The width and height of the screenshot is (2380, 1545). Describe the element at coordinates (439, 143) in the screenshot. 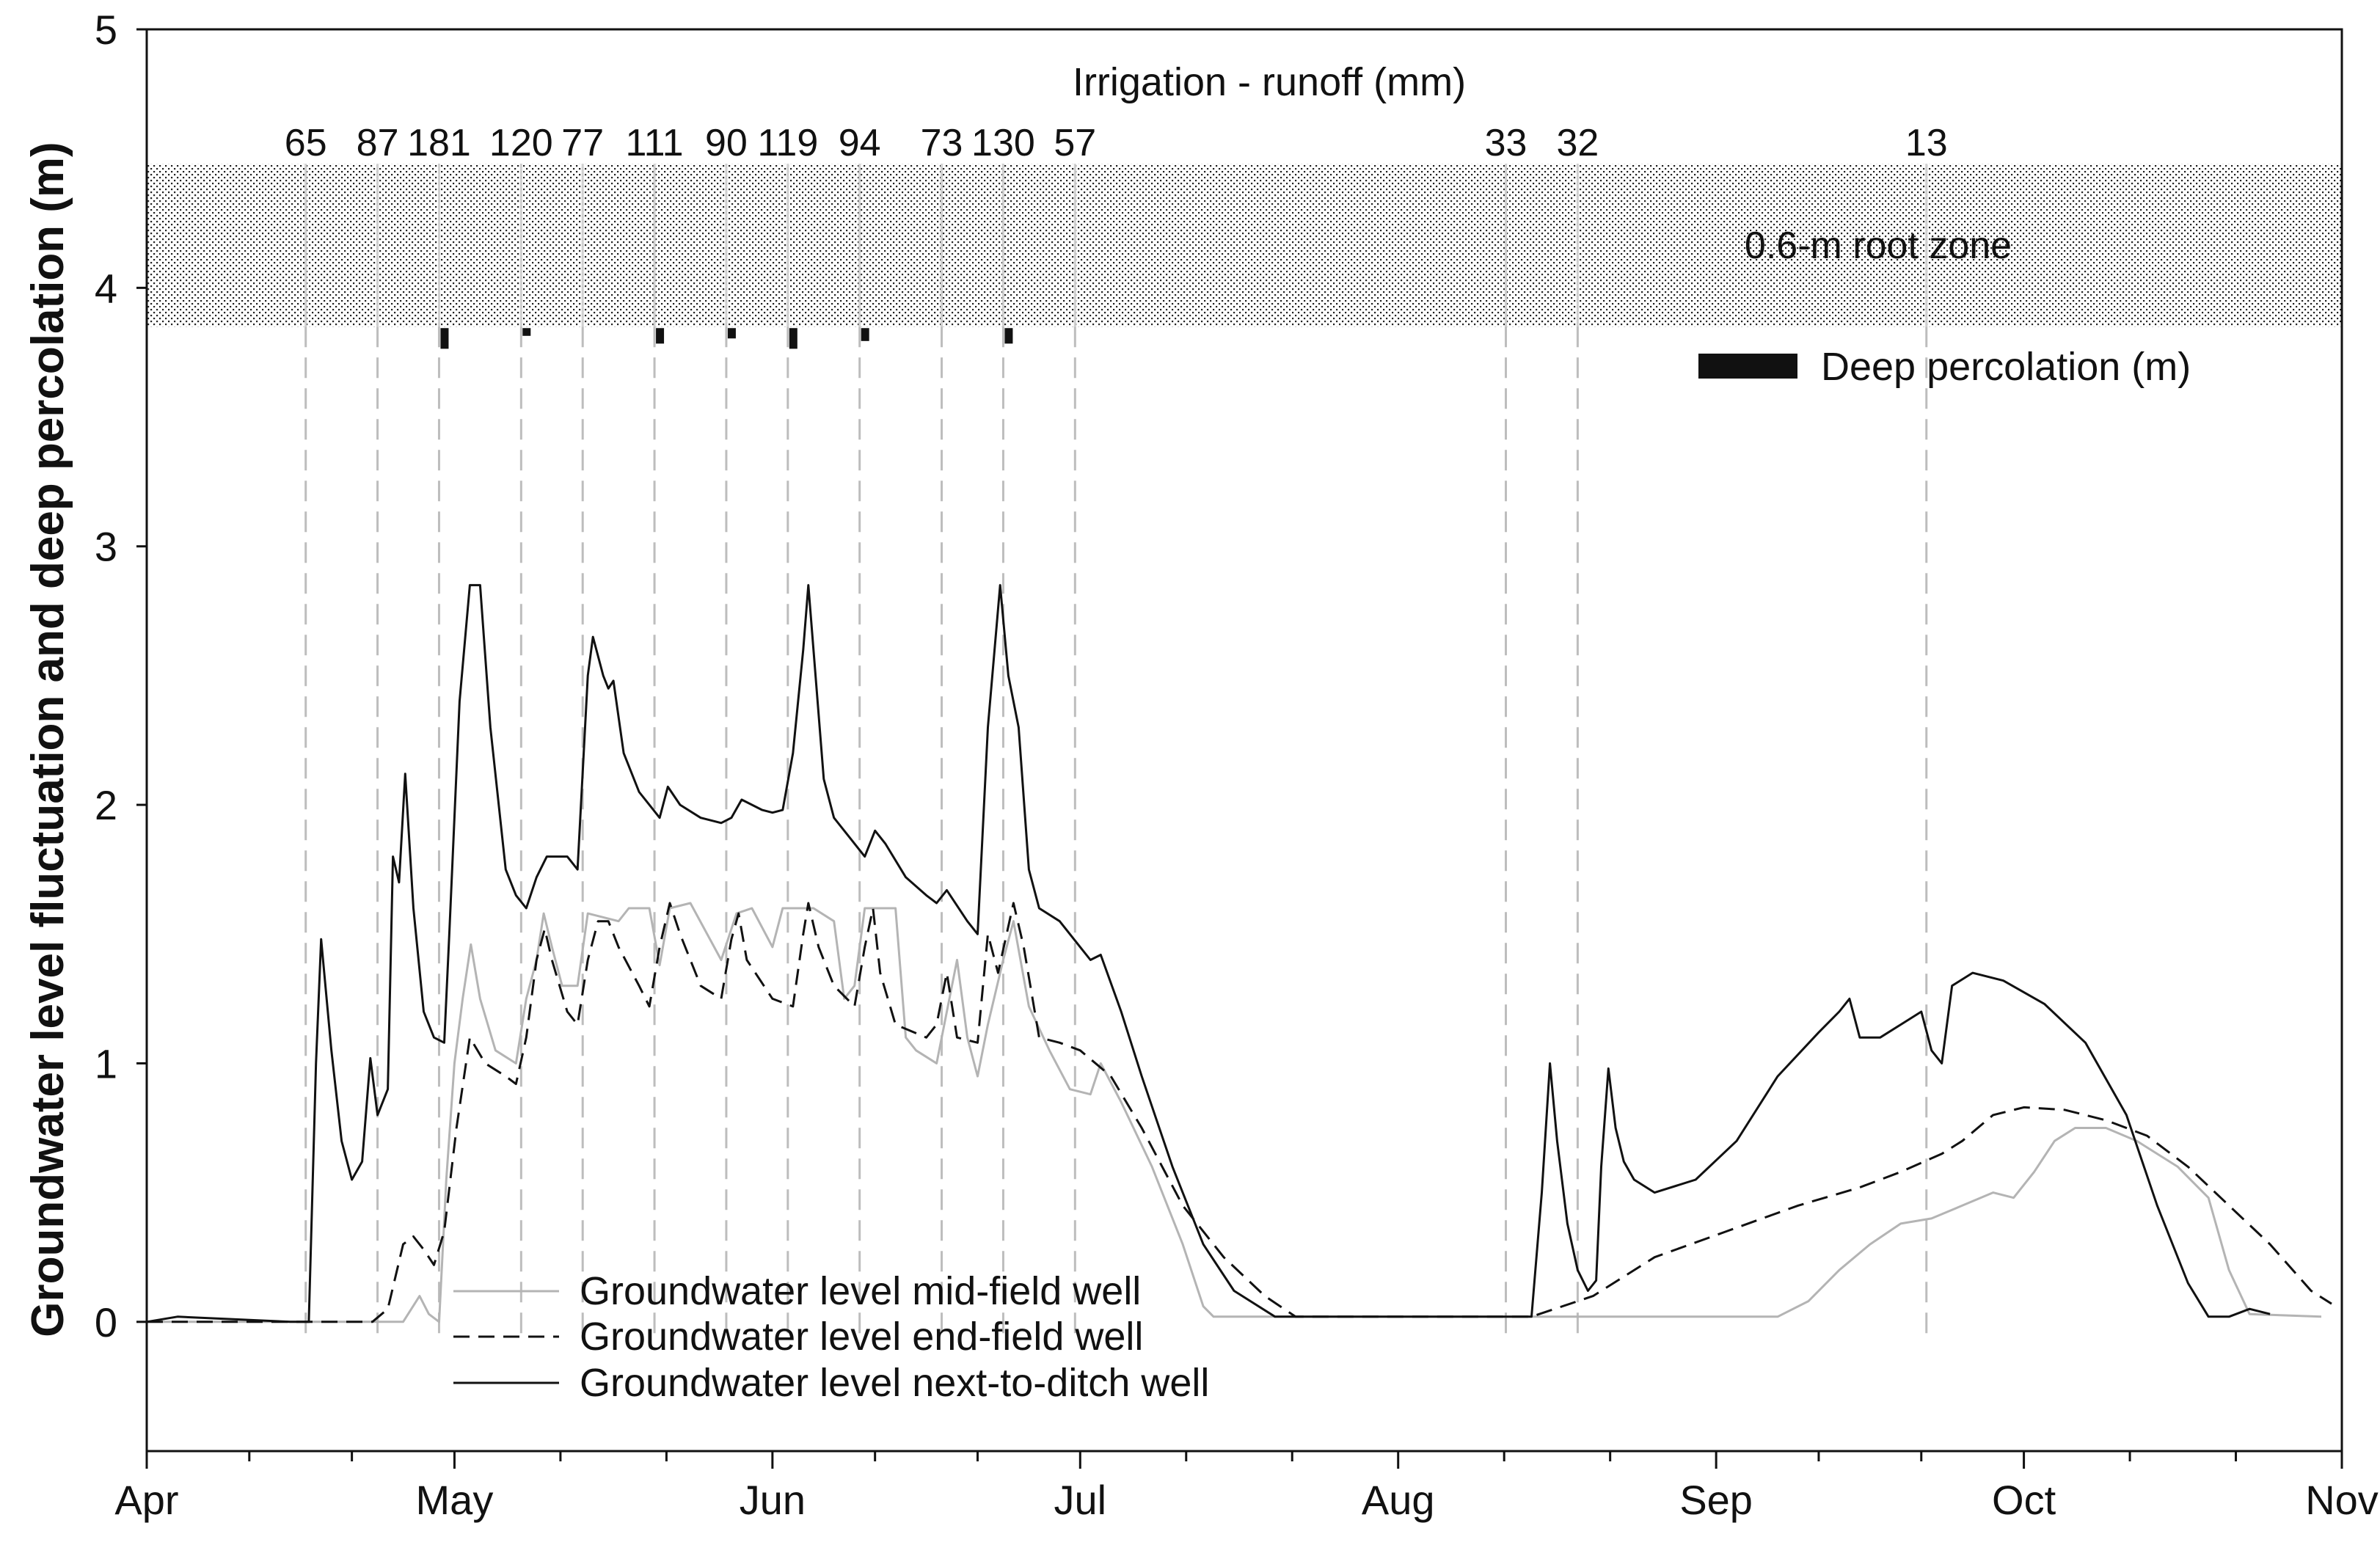

I see `irrigation-label-2: 181` at that location.